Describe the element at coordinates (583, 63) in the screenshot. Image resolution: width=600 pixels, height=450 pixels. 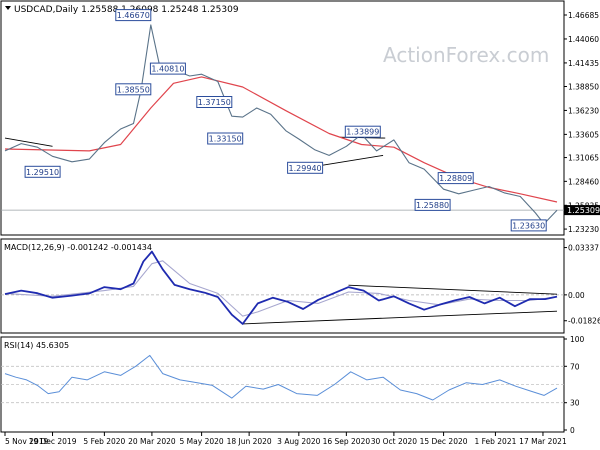
I see `price-y-tick-label: 1.41435` at that location.